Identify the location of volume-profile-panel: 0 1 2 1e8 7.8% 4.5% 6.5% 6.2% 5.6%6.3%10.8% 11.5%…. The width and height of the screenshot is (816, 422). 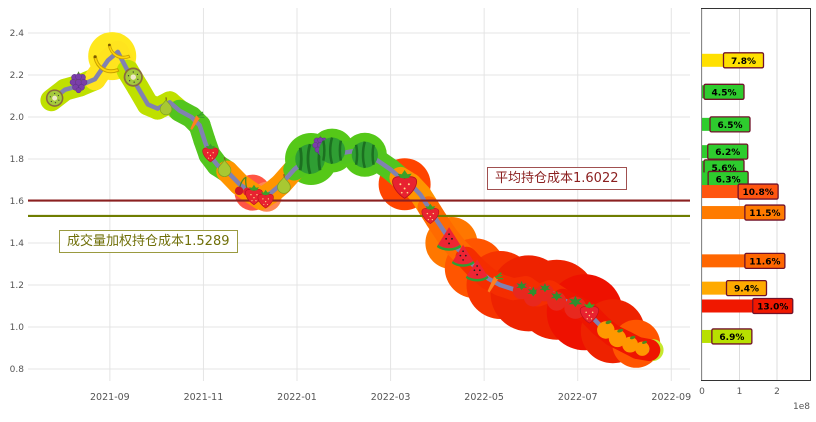
(755, 210).